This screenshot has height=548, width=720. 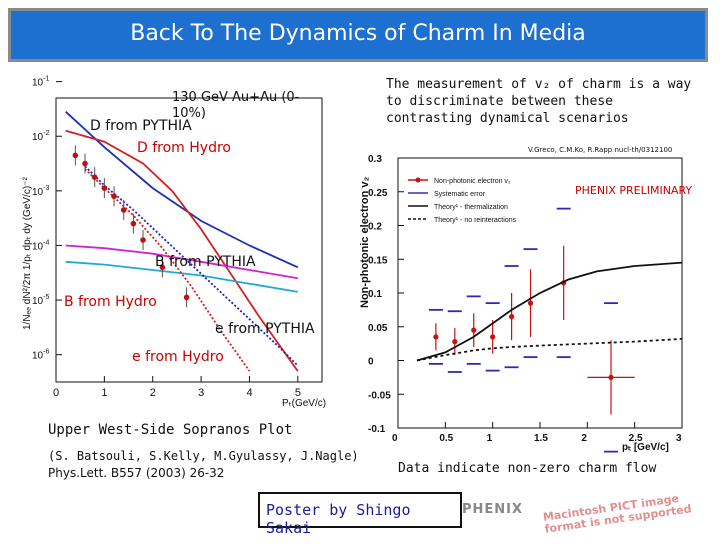 I want to click on right-x-tick-label: 2, so click(x=584, y=438).